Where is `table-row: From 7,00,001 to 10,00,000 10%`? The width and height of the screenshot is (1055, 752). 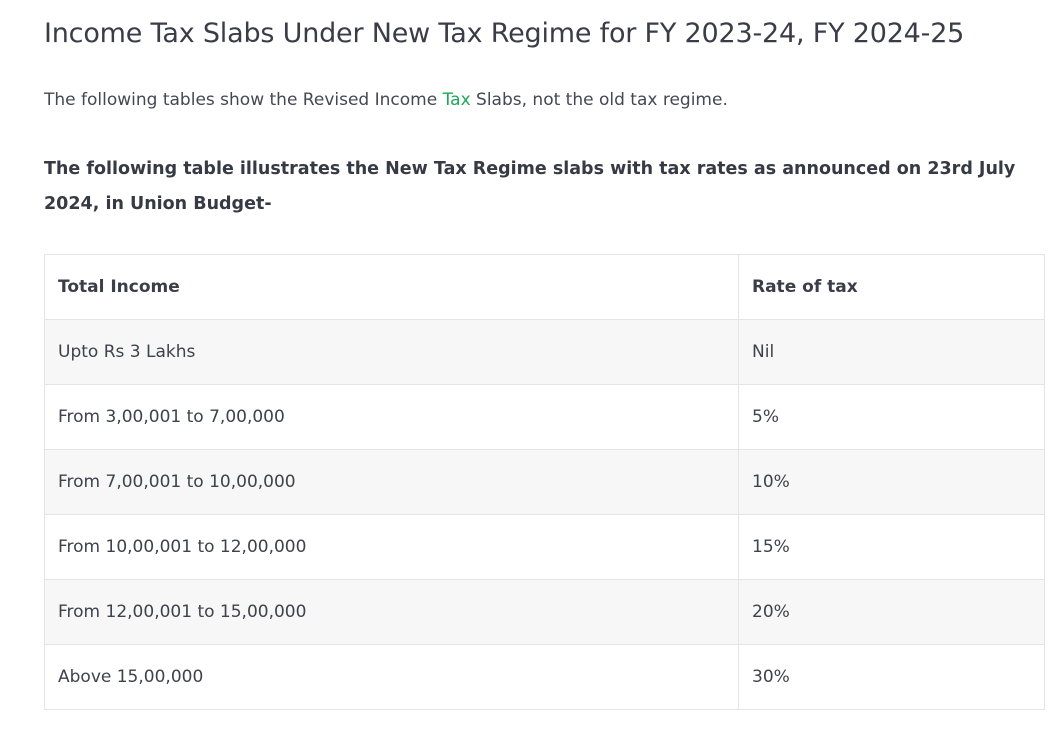 table-row: From 7,00,001 to 10,00,000 10% is located at coordinates (544, 482).